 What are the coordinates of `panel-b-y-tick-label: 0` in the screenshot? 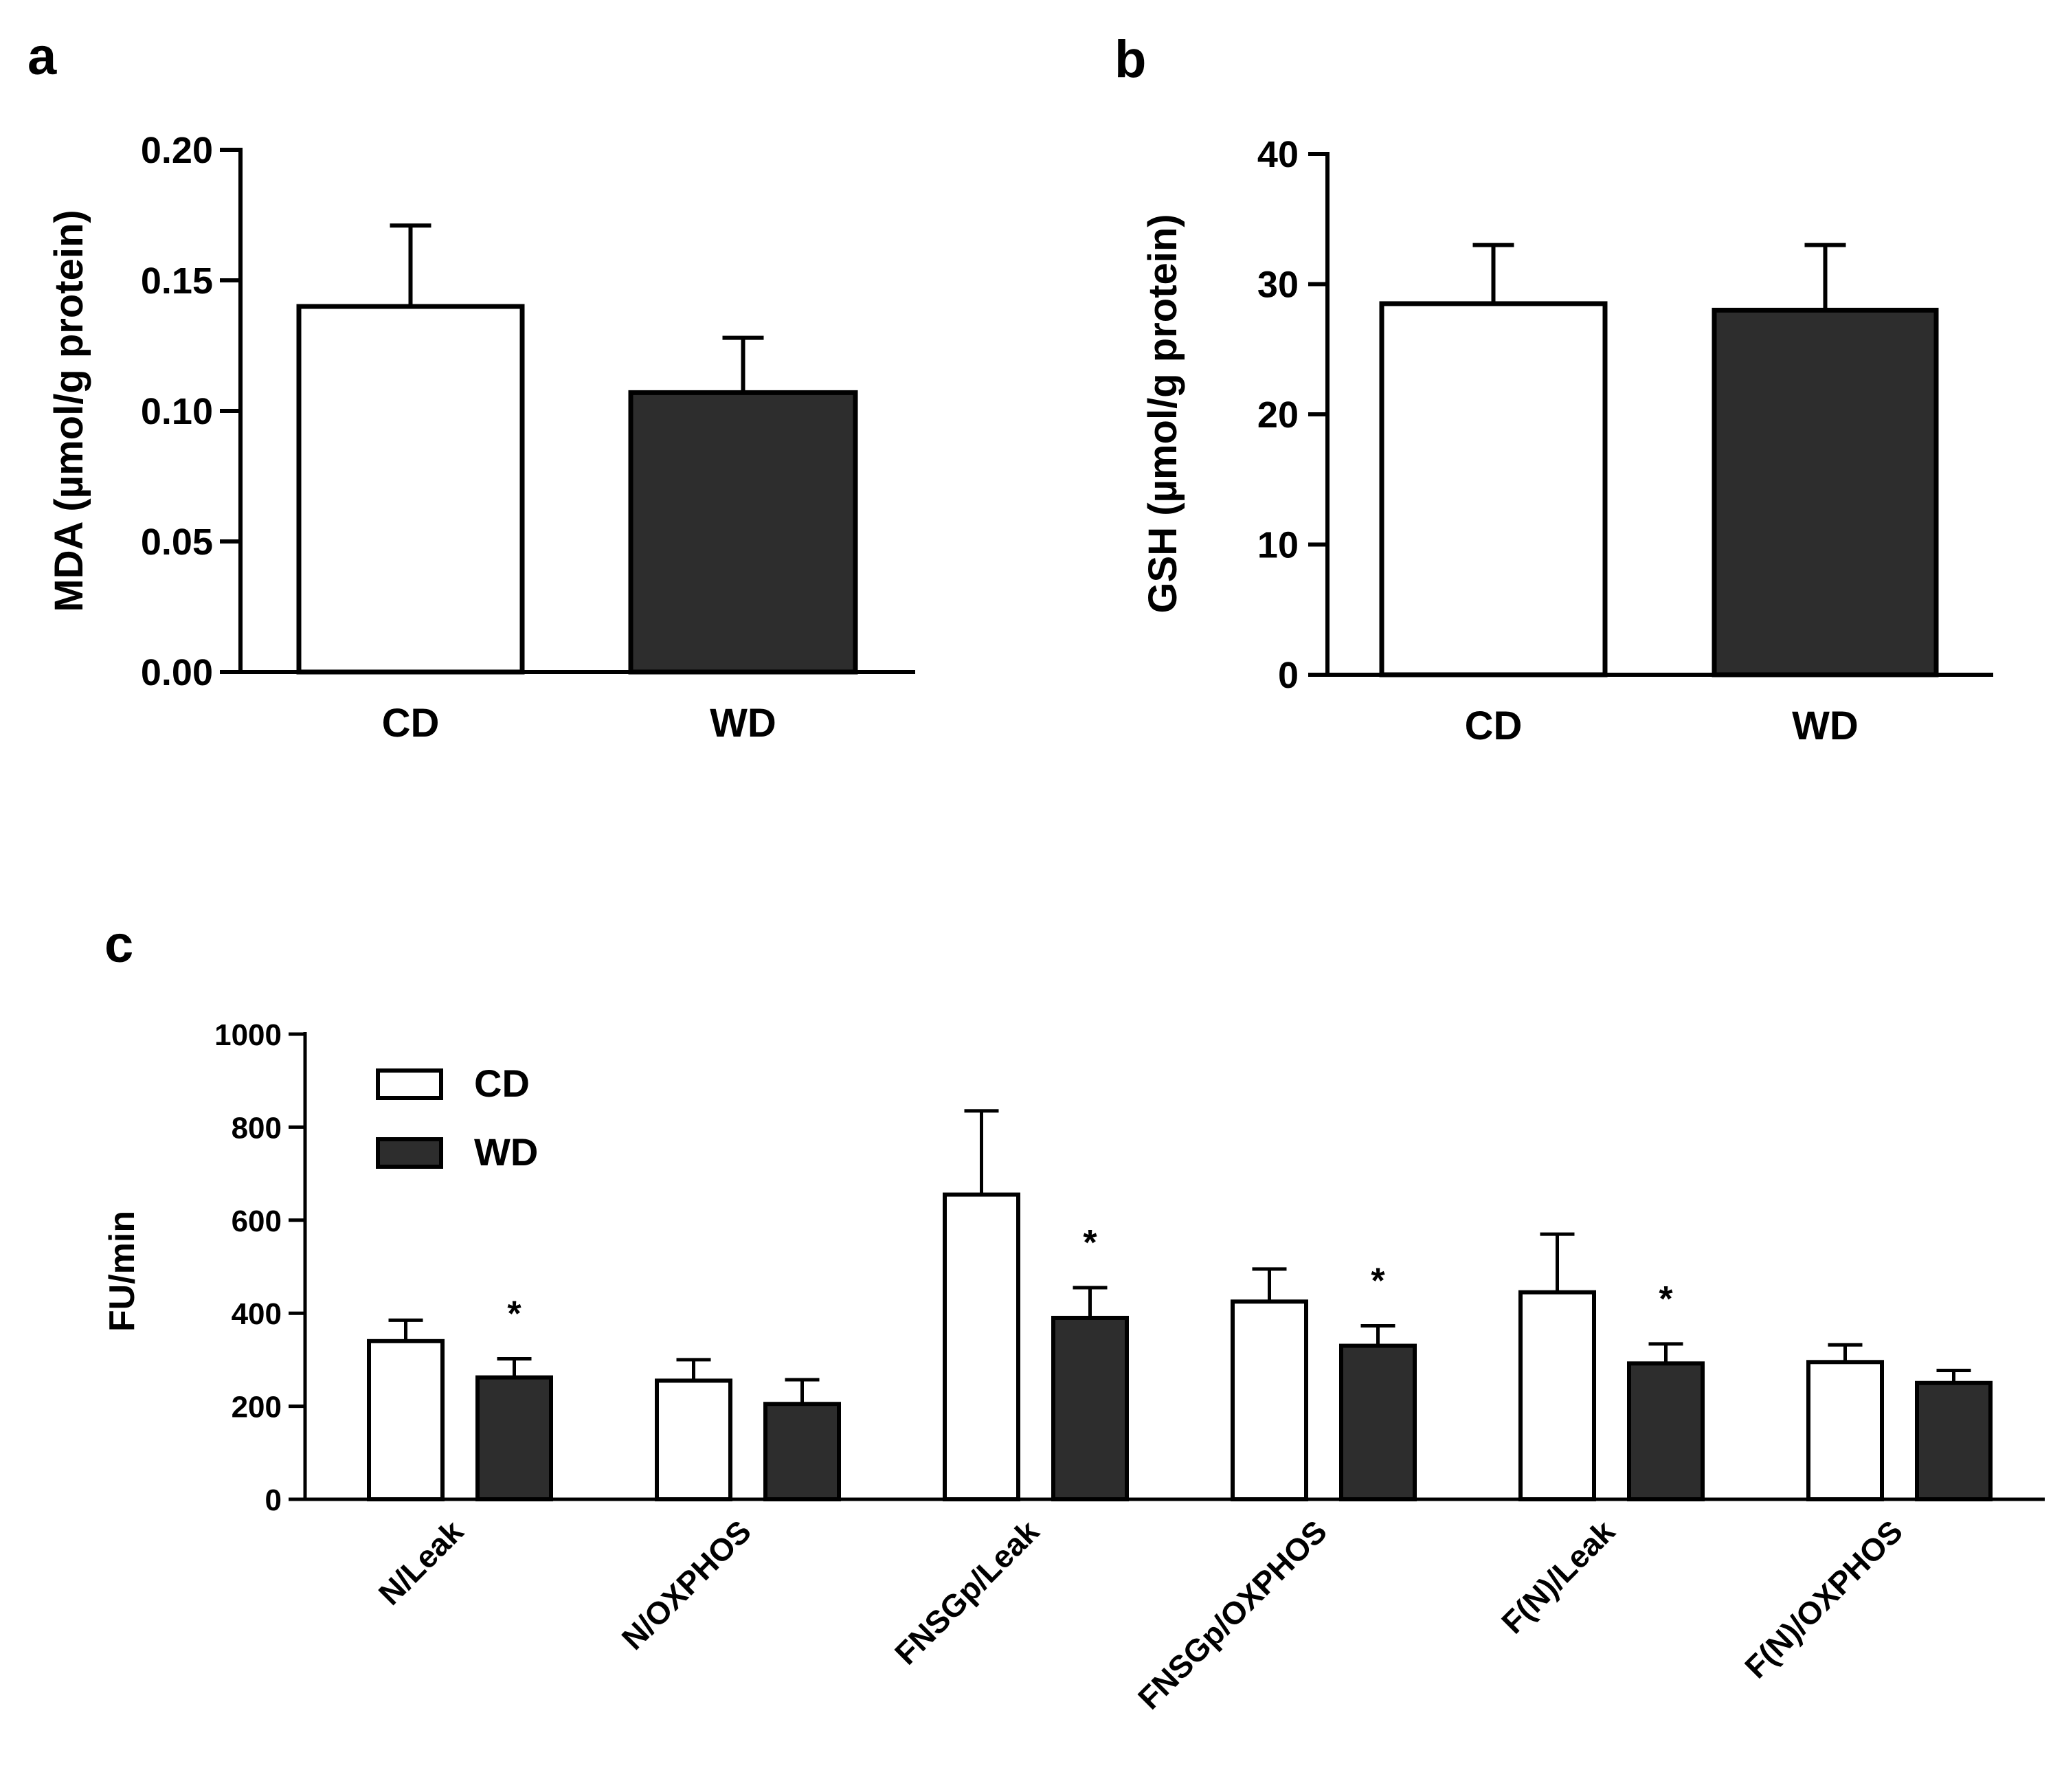 It's located at (1288, 675).